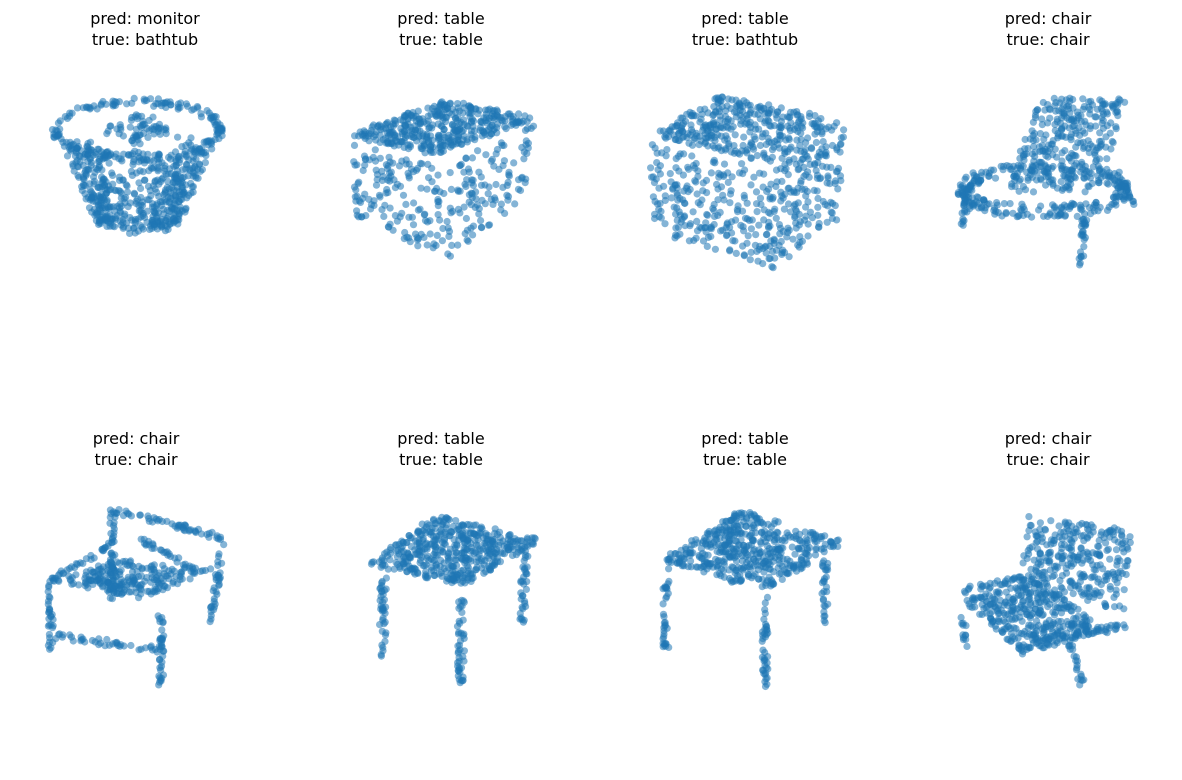 This screenshot has width=1182, height=780. What do you see at coordinates (453, 600) in the screenshot?
I see `point-cloud` at bounding box center [453, 600].